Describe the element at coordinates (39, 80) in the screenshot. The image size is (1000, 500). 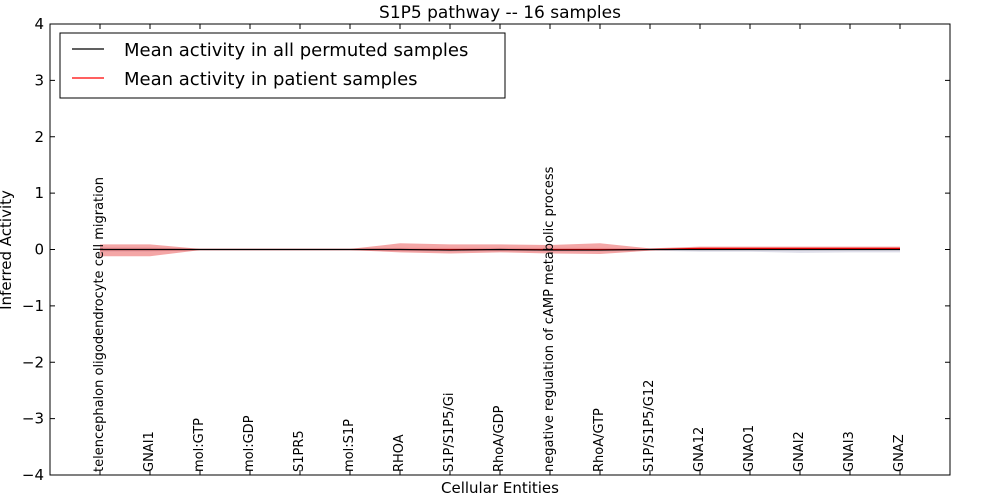
I see `y-tick-label: 3` at that location.